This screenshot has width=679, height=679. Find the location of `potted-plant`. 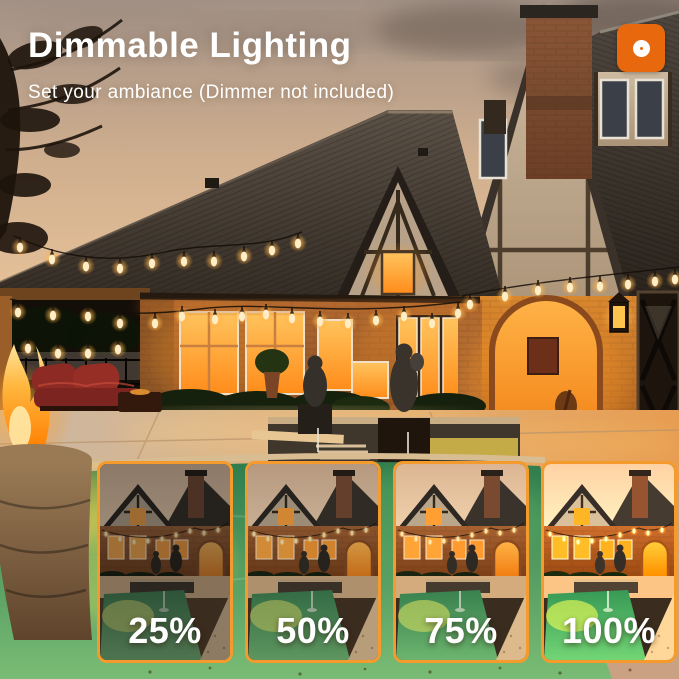

potted-plant is located at coordinates (272, 373).